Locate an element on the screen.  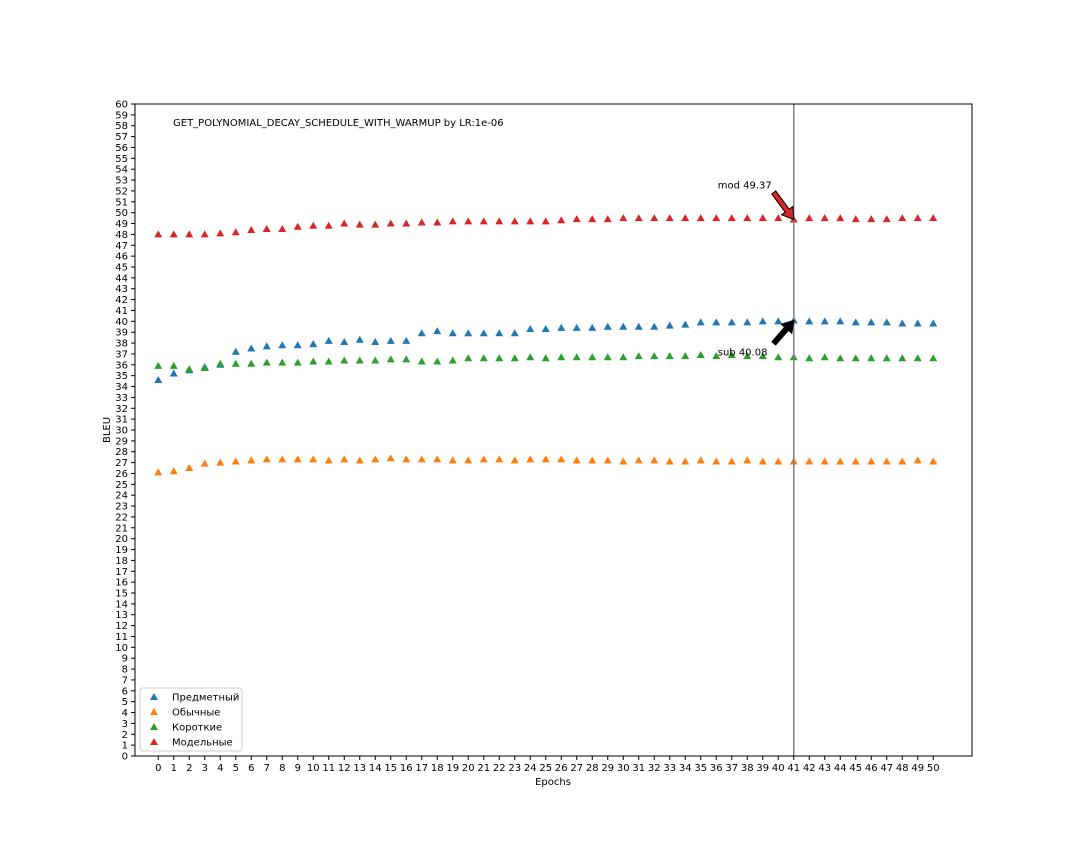
x-tick-label: 49 is located at coordinates (917, 768).